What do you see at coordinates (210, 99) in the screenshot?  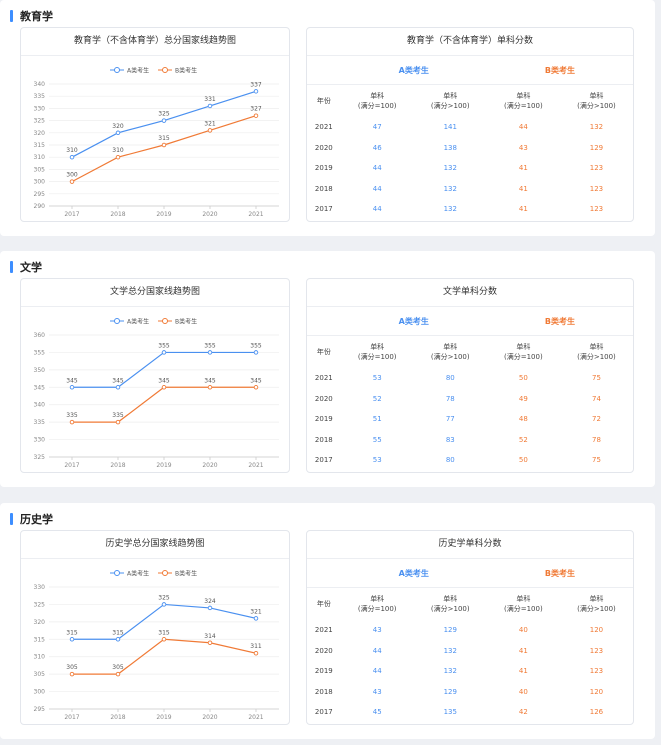 I see `data-label: 331` at bounding box center [210, 99].